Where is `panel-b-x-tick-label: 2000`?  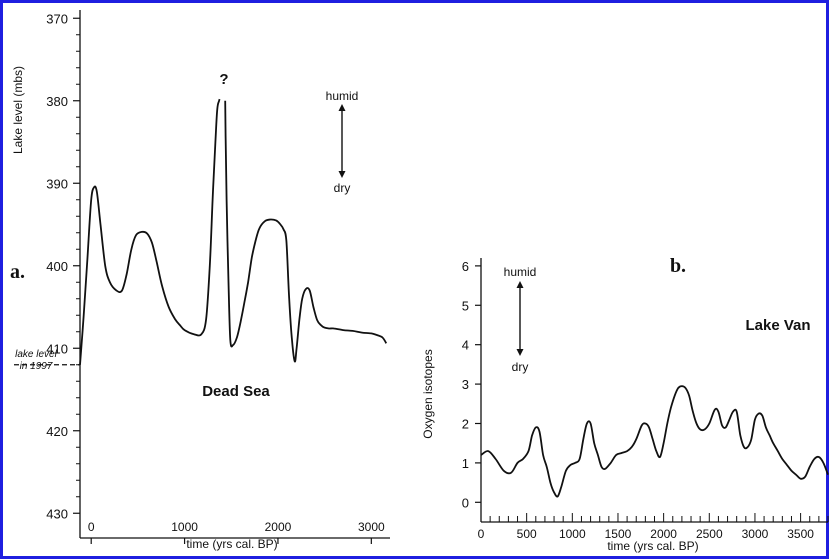 panel-b-x-tick-label: 2000 is located at coordinates (663, 534).